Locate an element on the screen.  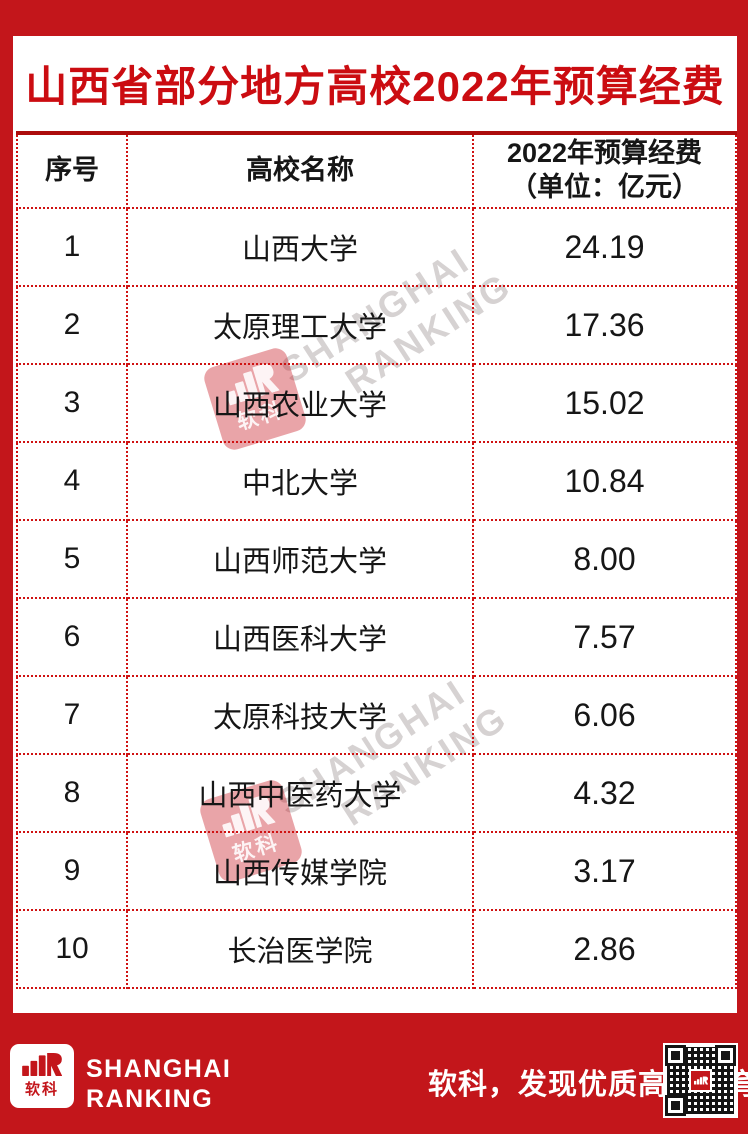
header-budget-line2: （单位：亿元） is located at coordinates (604, 187).